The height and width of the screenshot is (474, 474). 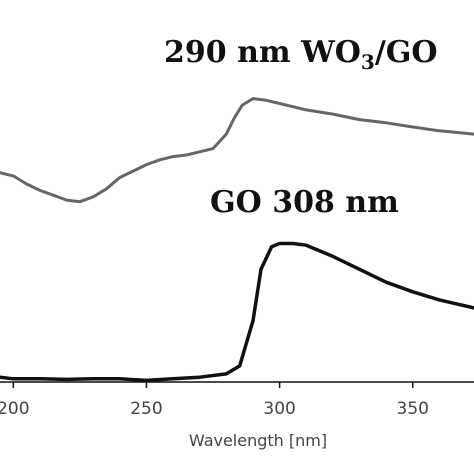 What do you see at coordinates (368, 62) in the screenshot?
I see `annotation-wo3-go-subscript: 3` at bounding box center [368, 62].